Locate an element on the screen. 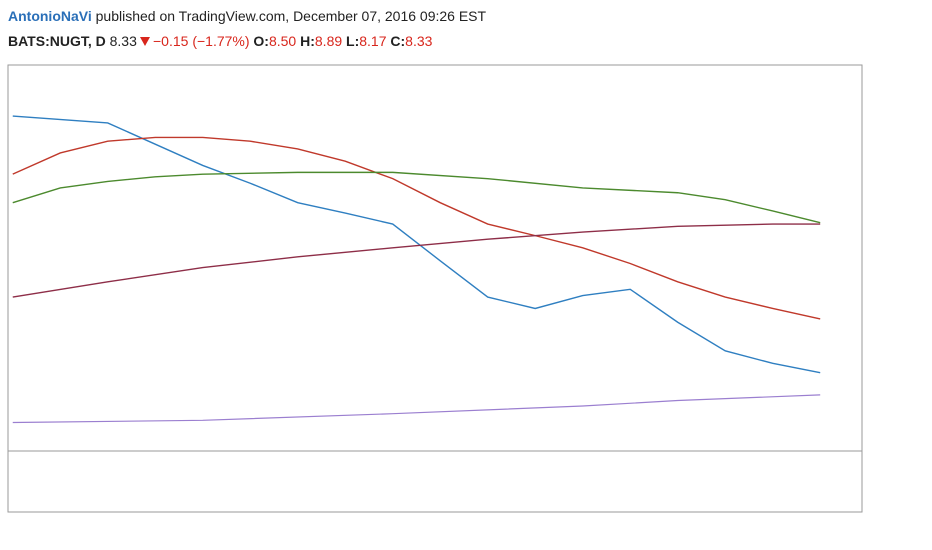 Image resolution: width=932 pixels, height=550 pixels. symbol-line: BATS:NUGT, D 8.33 is located at coordinates (72, 41).